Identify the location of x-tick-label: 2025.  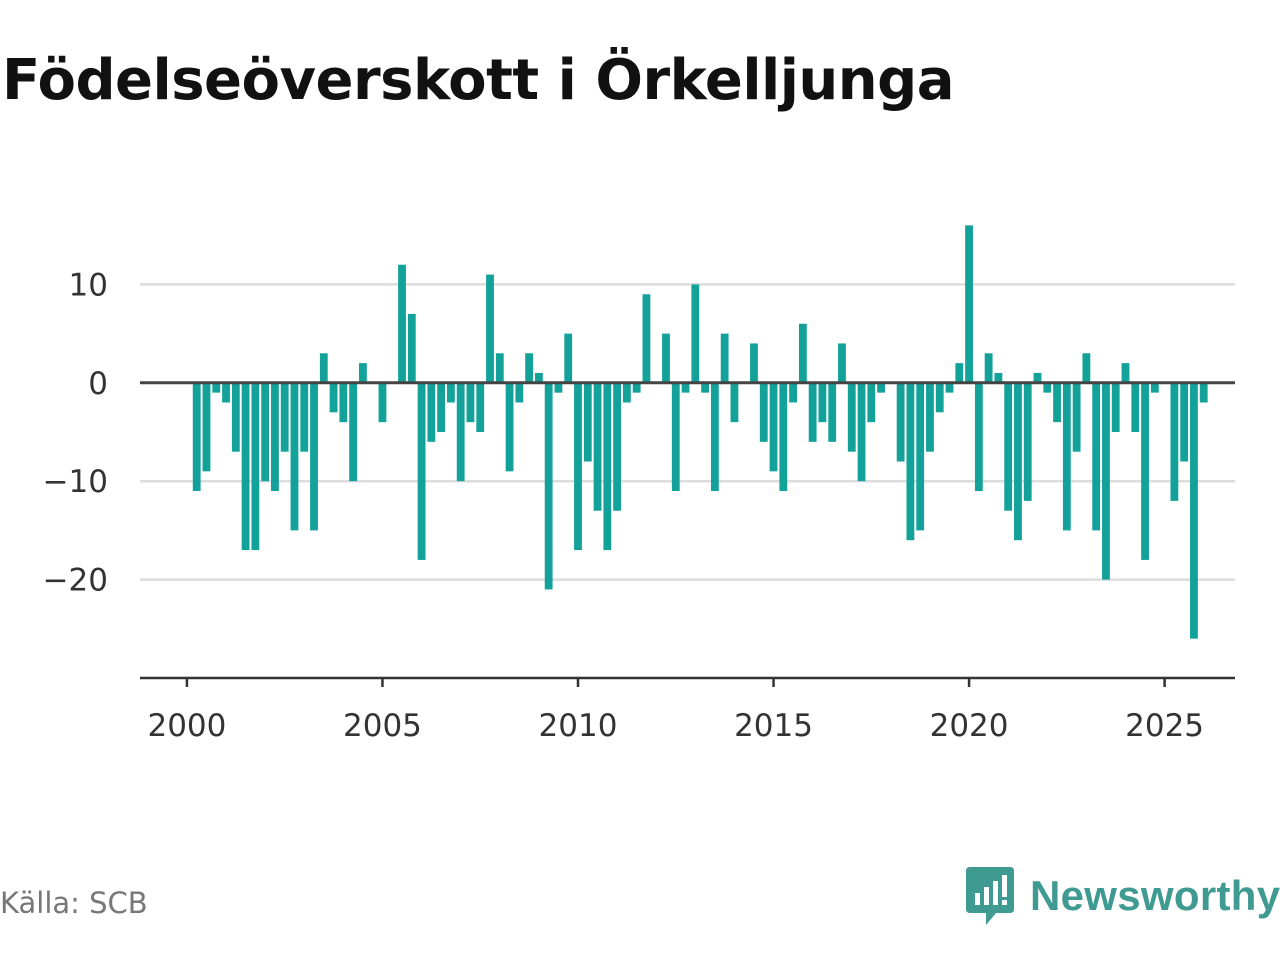
(1164, 726).